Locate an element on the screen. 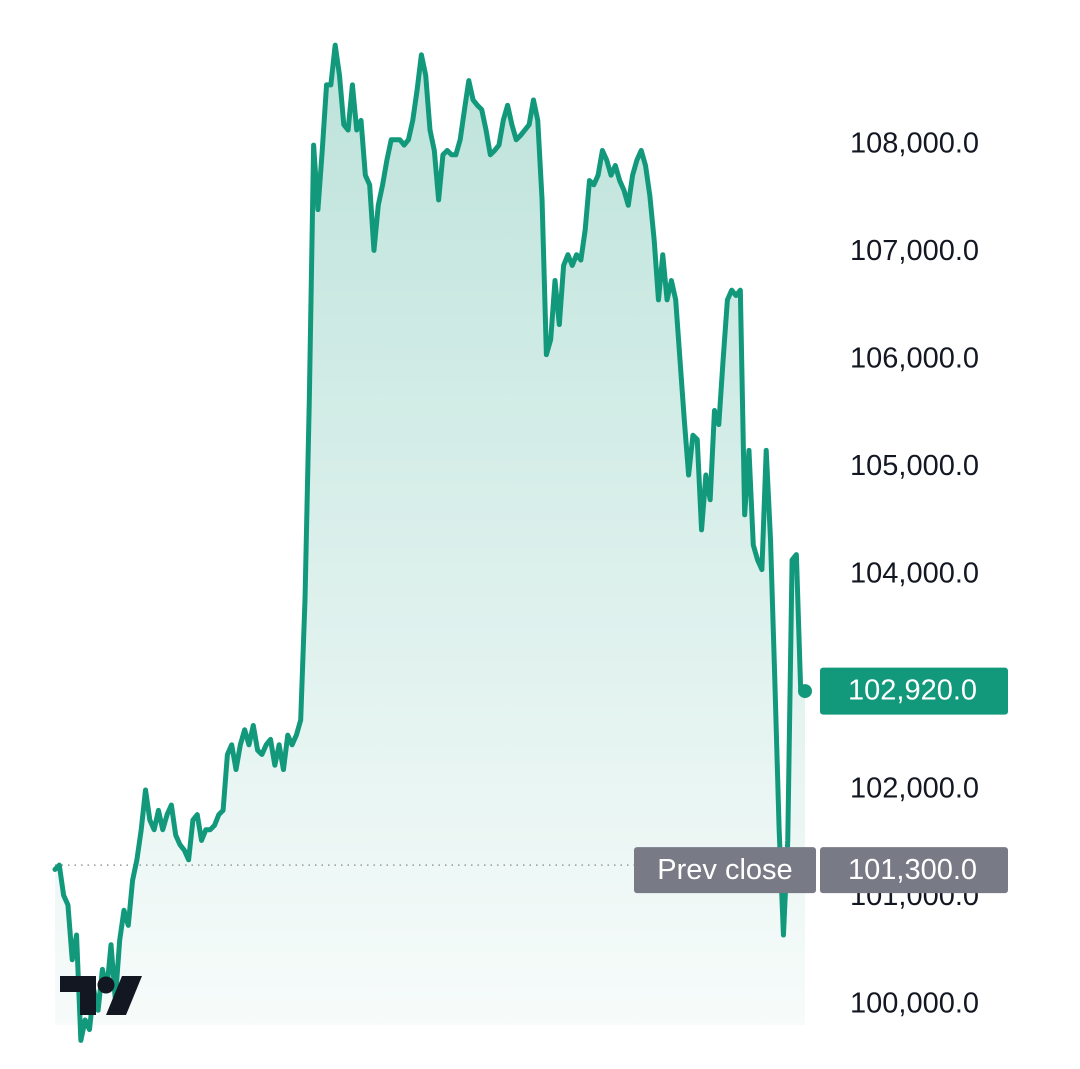 Image resolution: width=1080 pixels, height=1069 pixels. prev-close-value: 101,300.0 is located at coordinates (912, 870).